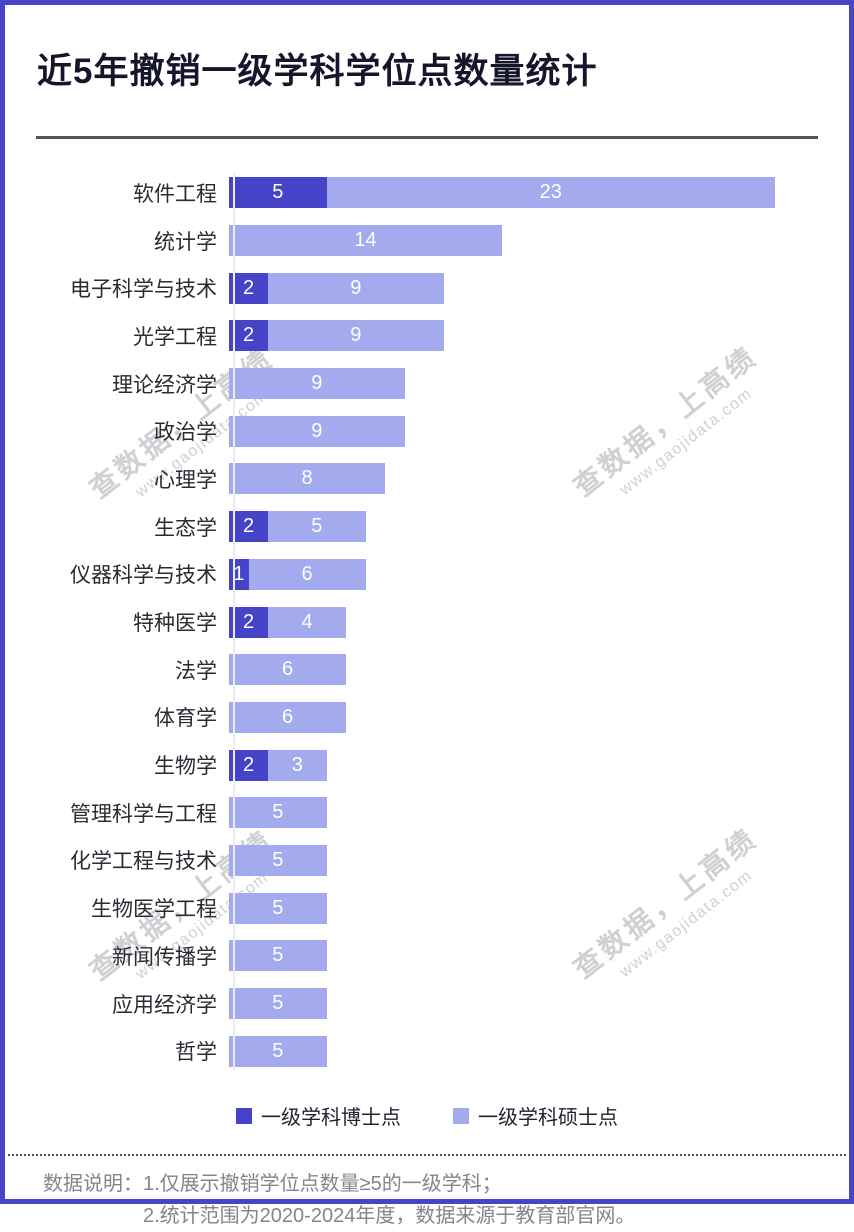  I want to click on category-label: 电子科学与技术, so click(143, 290).